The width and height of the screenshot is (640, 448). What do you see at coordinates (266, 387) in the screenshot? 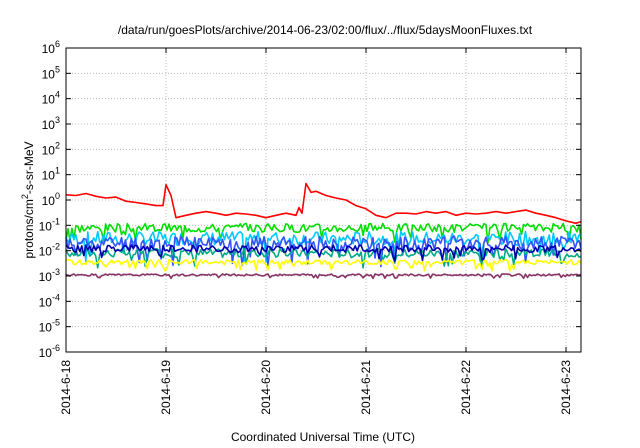
I see `x-tick-label: 2014-6-20` at bounding box center [266, 387].